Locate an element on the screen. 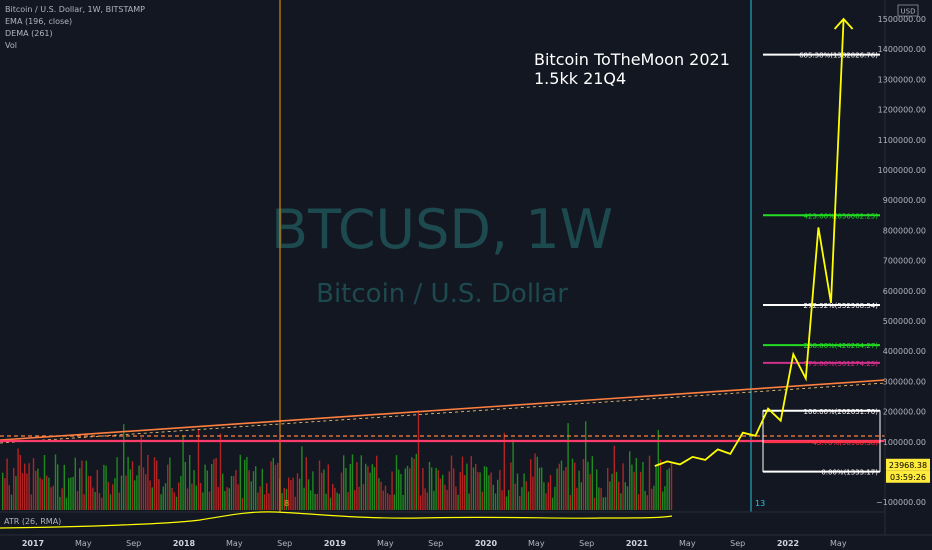  annotation-line-1: Bitcoin ToTheMoon 2021 is located at coordinates (632, 59).